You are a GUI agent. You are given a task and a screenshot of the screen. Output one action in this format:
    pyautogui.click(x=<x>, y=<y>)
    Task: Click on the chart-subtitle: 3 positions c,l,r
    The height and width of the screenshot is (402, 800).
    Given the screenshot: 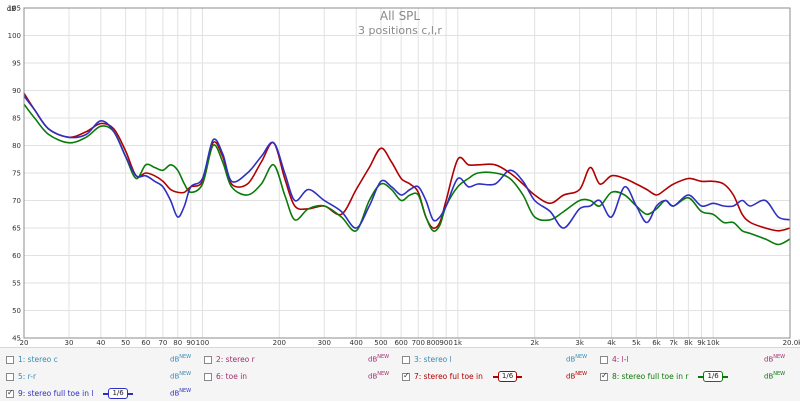 What is the action you would take?
    pyautogui.click(x=400, y=30)
    